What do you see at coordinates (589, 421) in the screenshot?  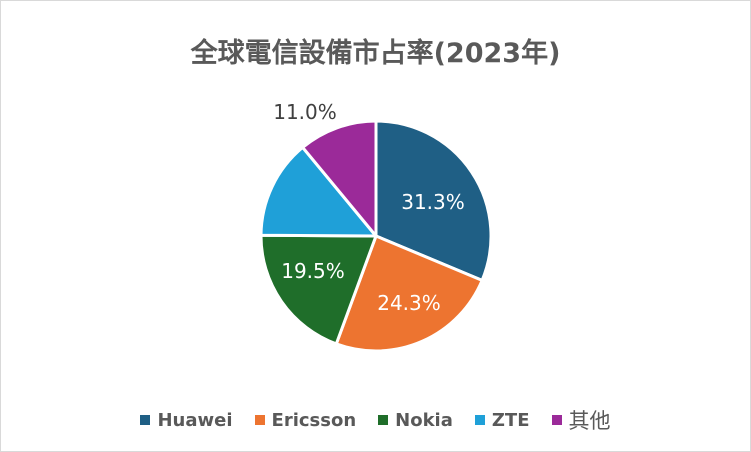 I see `legend-label: 其他` at bounding box center [589, 421].